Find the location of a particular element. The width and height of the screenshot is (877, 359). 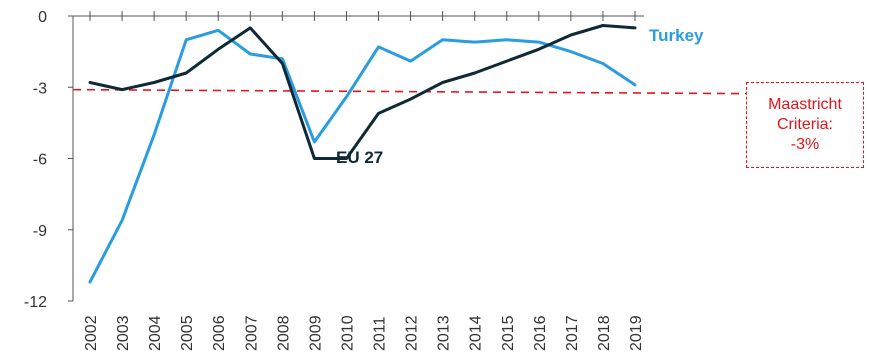

annotation-line-3: -3% is located at coordinates (805, 144).